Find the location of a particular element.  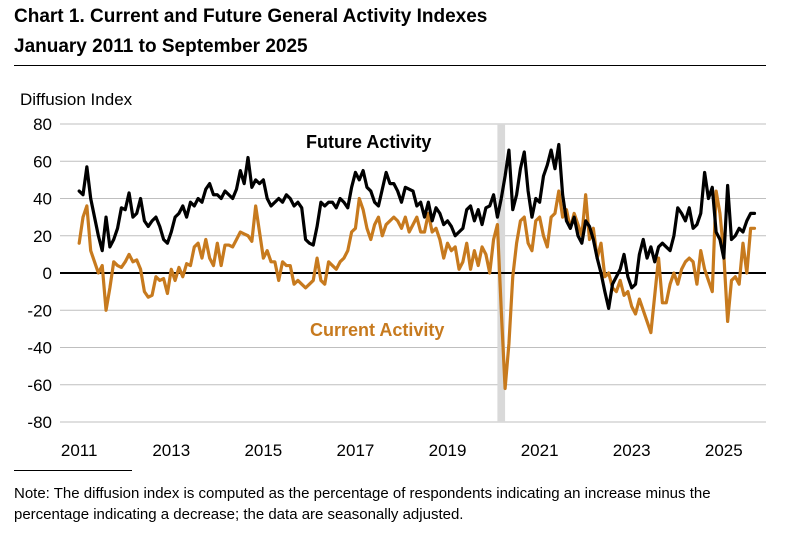

y-tick-label: 0 is located at coordinates (47, 273).